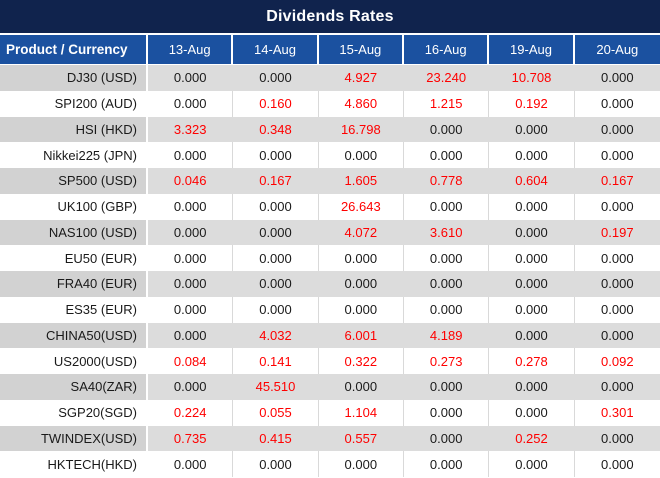 This screenshot has height=478, width=660. I want to click on table-title: Dividends Rates, so click(330, 16).